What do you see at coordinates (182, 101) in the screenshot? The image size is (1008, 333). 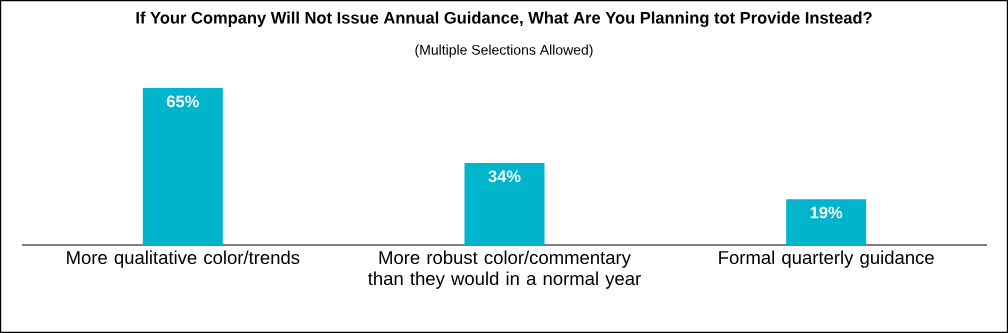 I see `data-label: 65%` at bounding box center [182, 101].